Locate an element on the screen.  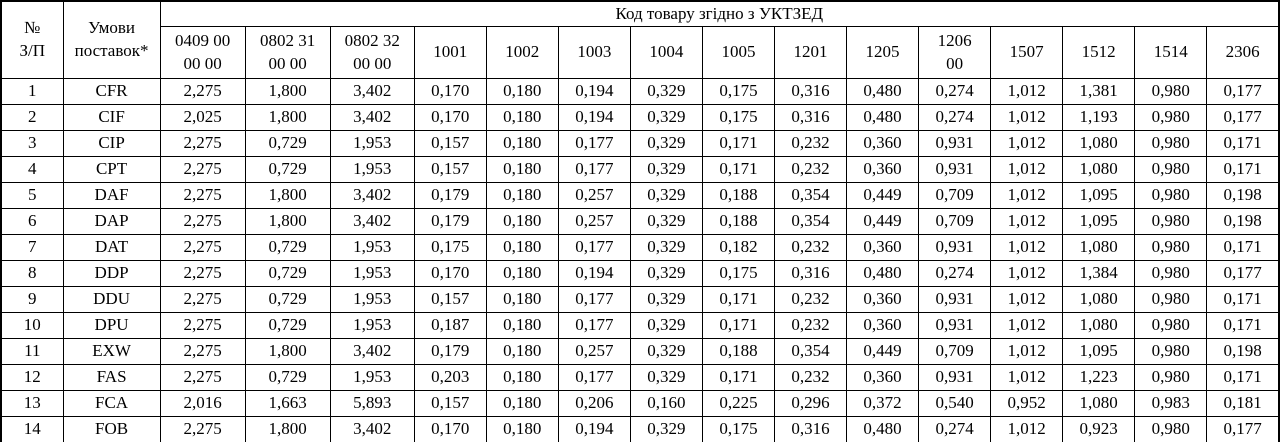
delivery-term-cell: CPT is located at coordinates (111, 169).